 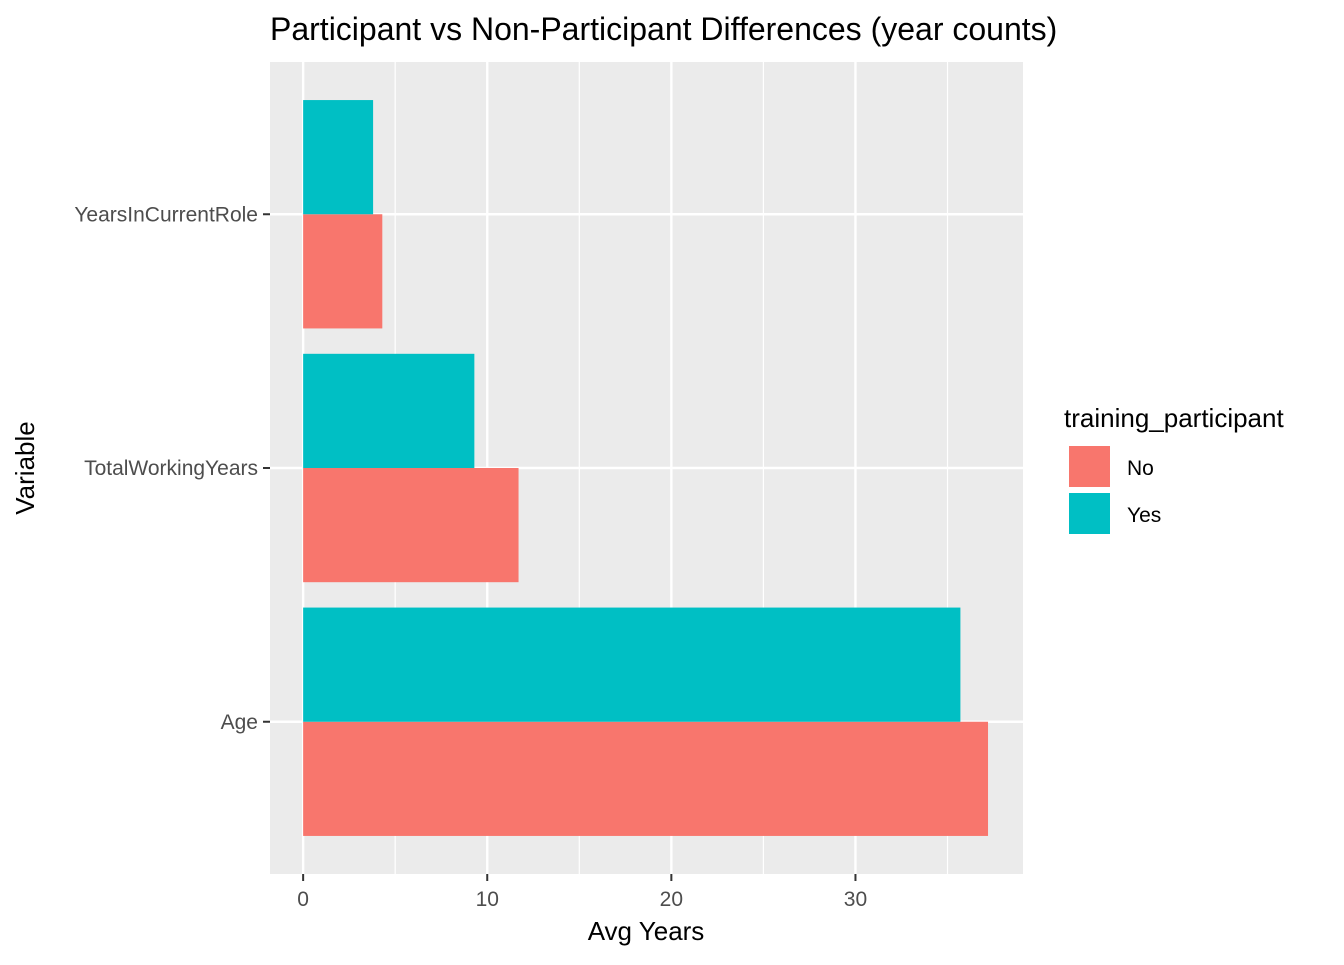 What do you see at coordinates (1089, 466) in the screenshot?
I see `legend-key-no` at bounding box center [1089, 466].